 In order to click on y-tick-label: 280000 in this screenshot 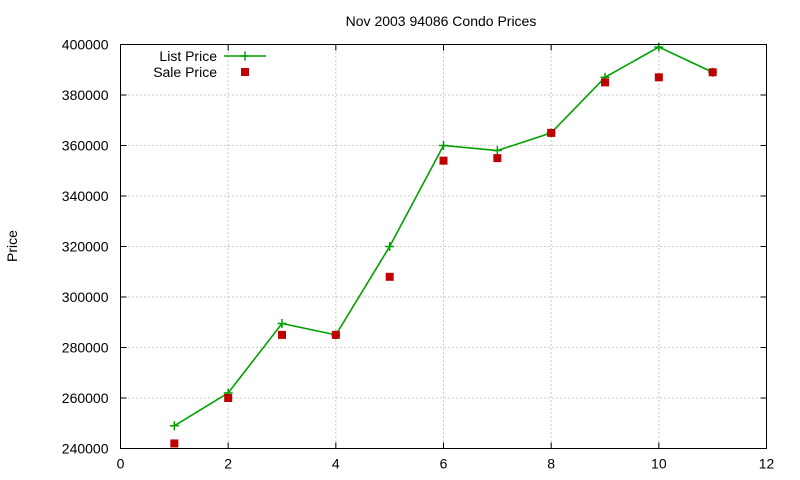, I will do `click(85, 348)`.